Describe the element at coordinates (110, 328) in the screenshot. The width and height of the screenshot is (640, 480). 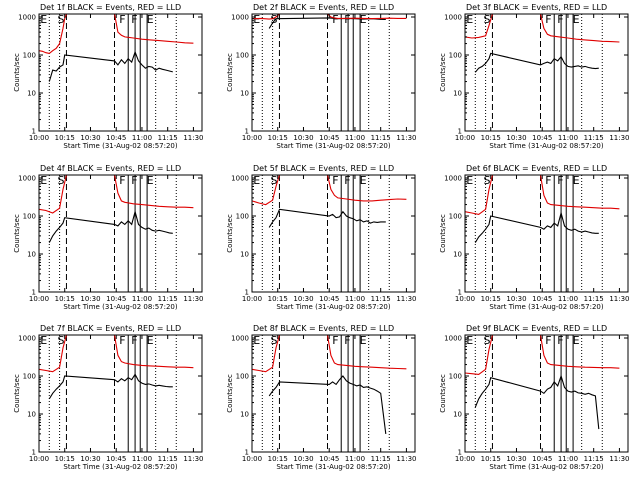
I see `chart-title: Det 7f BLACK = Events, RED = LLD` at that location.